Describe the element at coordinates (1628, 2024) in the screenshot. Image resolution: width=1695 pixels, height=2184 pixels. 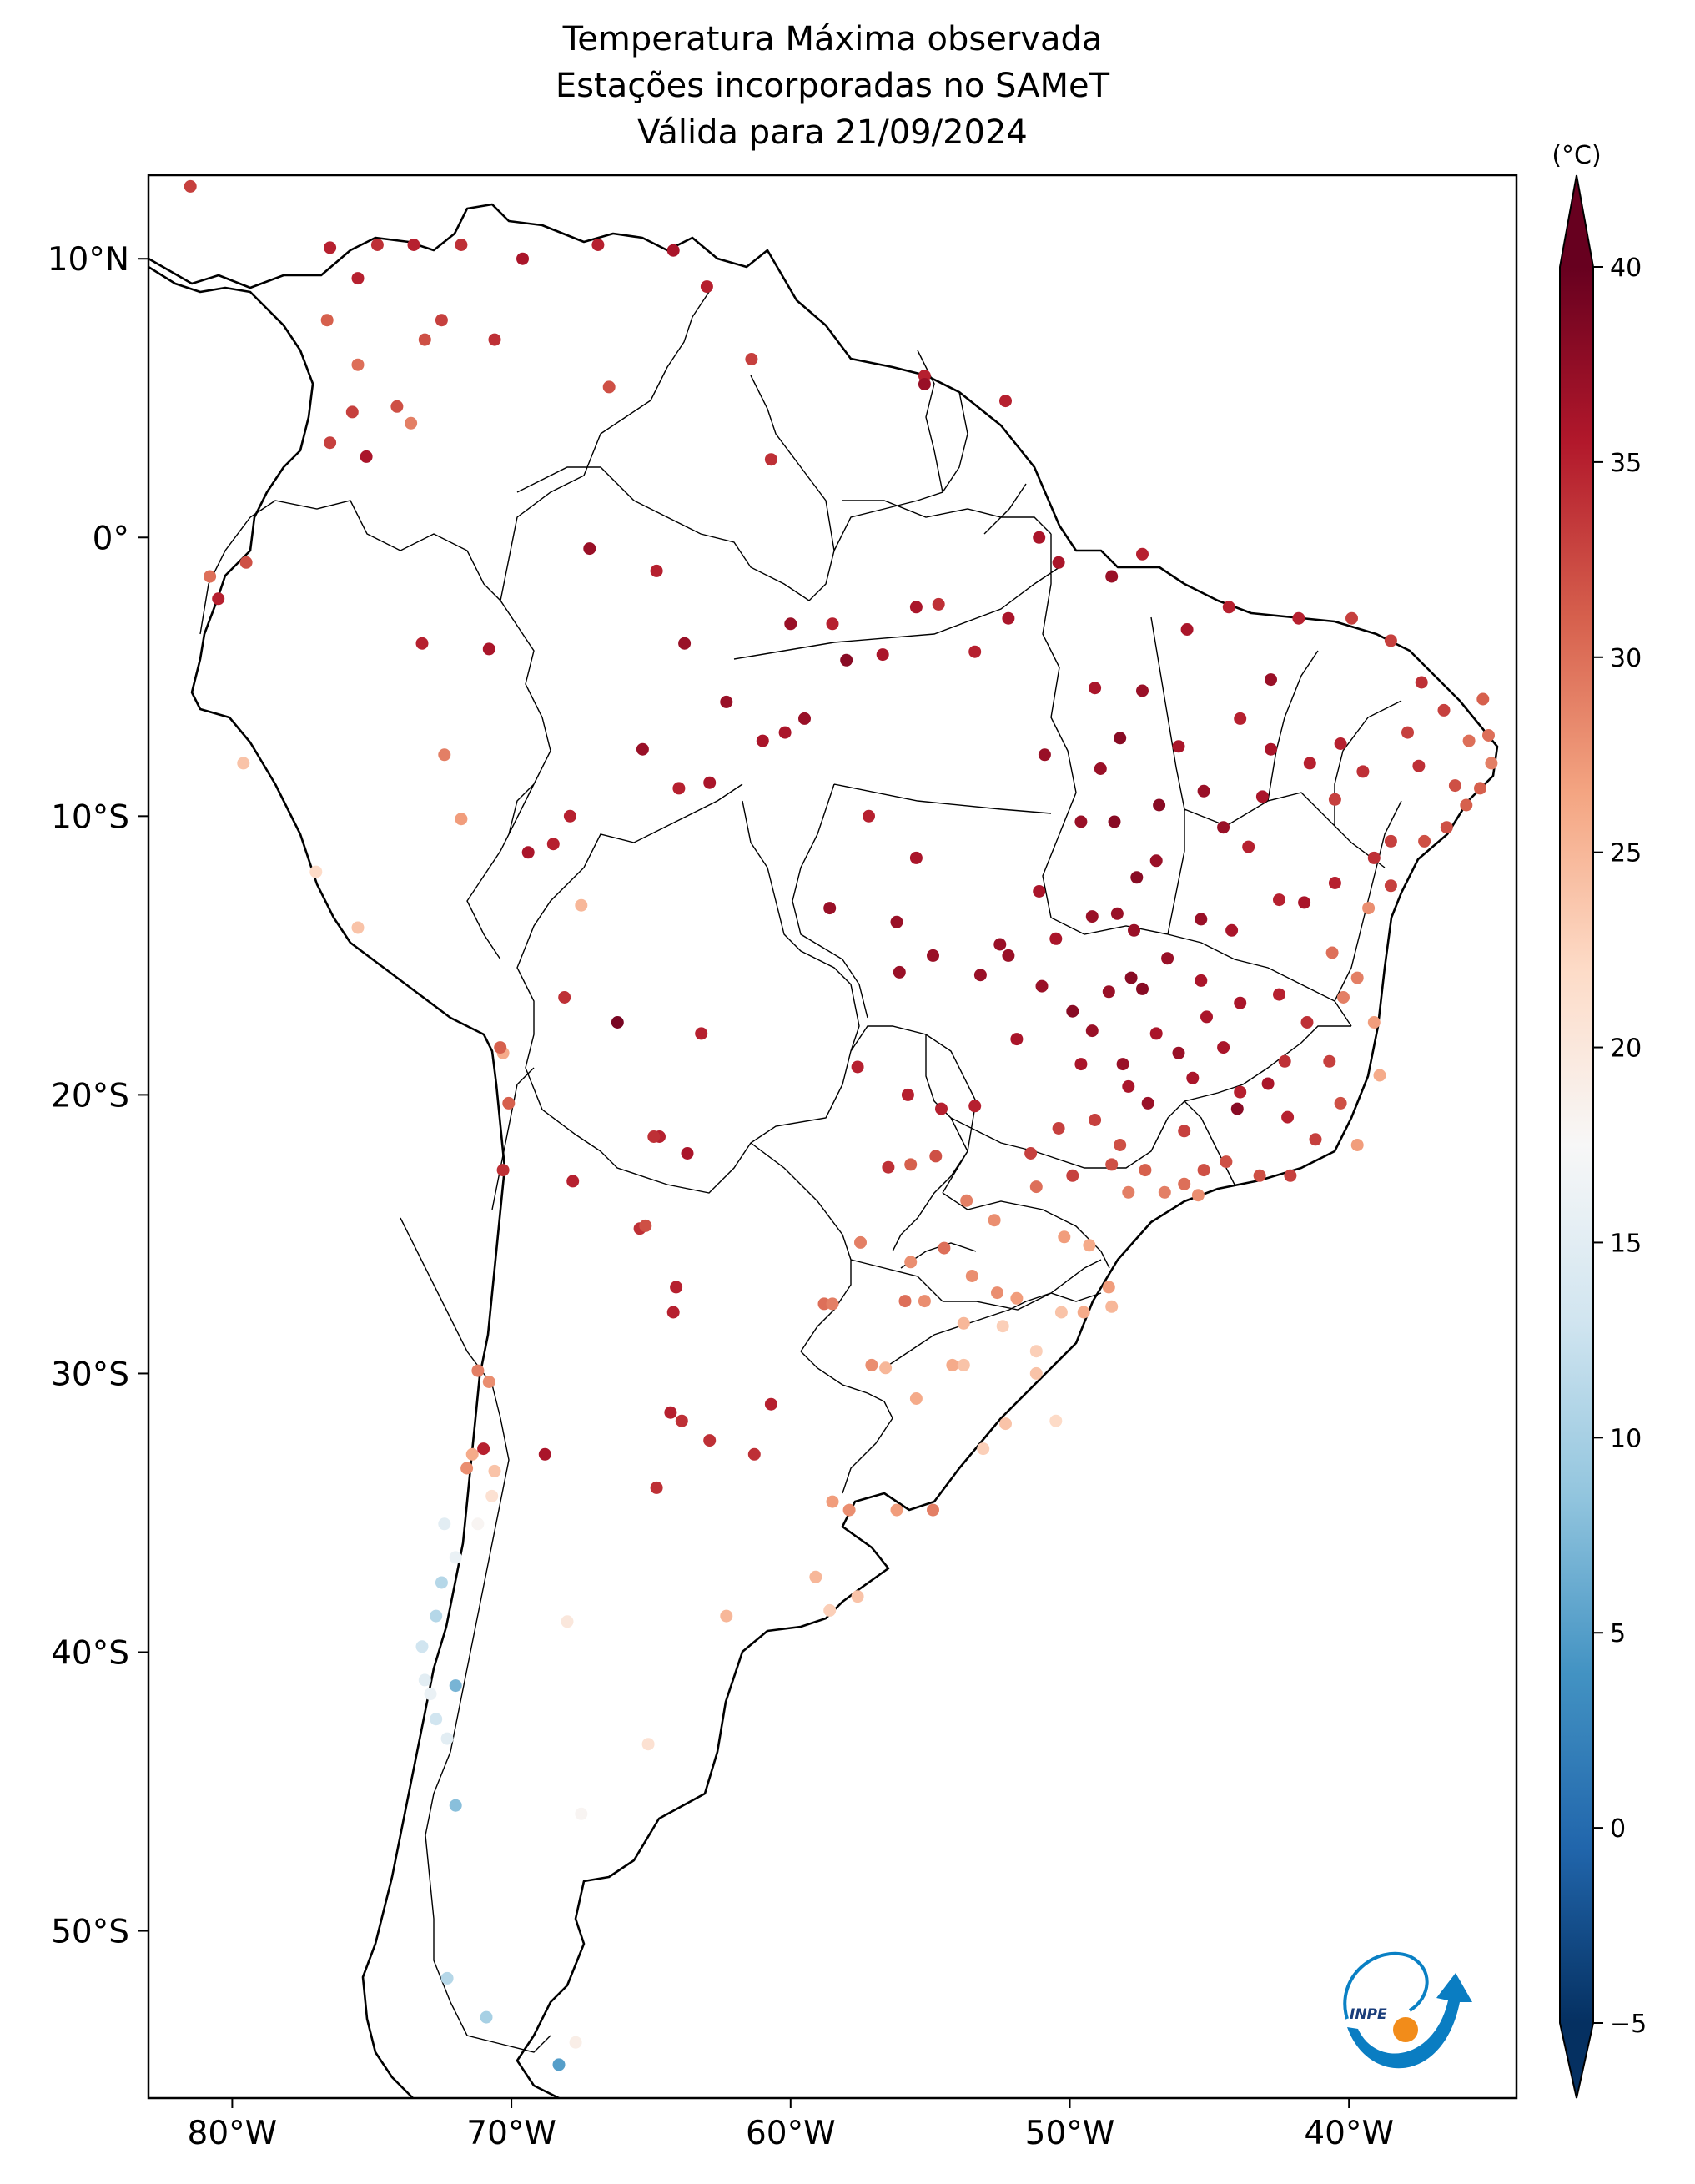
I see `colorbar-tick-label: −5` at that location.